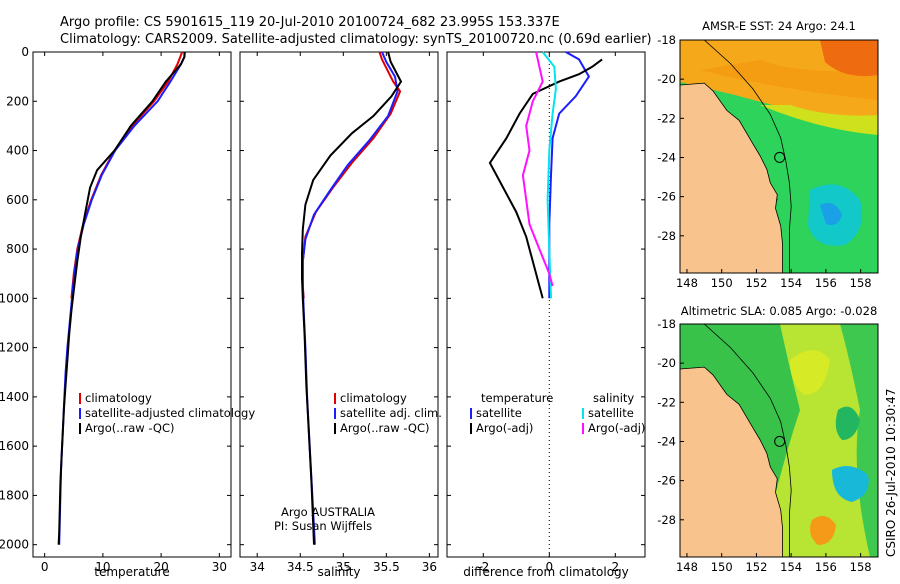 The image size is (900, 584). What do you see at coordinates (517, 398) in the screenshot?
I see `legend-group-title: temperature` at bounding box center [517, 398].